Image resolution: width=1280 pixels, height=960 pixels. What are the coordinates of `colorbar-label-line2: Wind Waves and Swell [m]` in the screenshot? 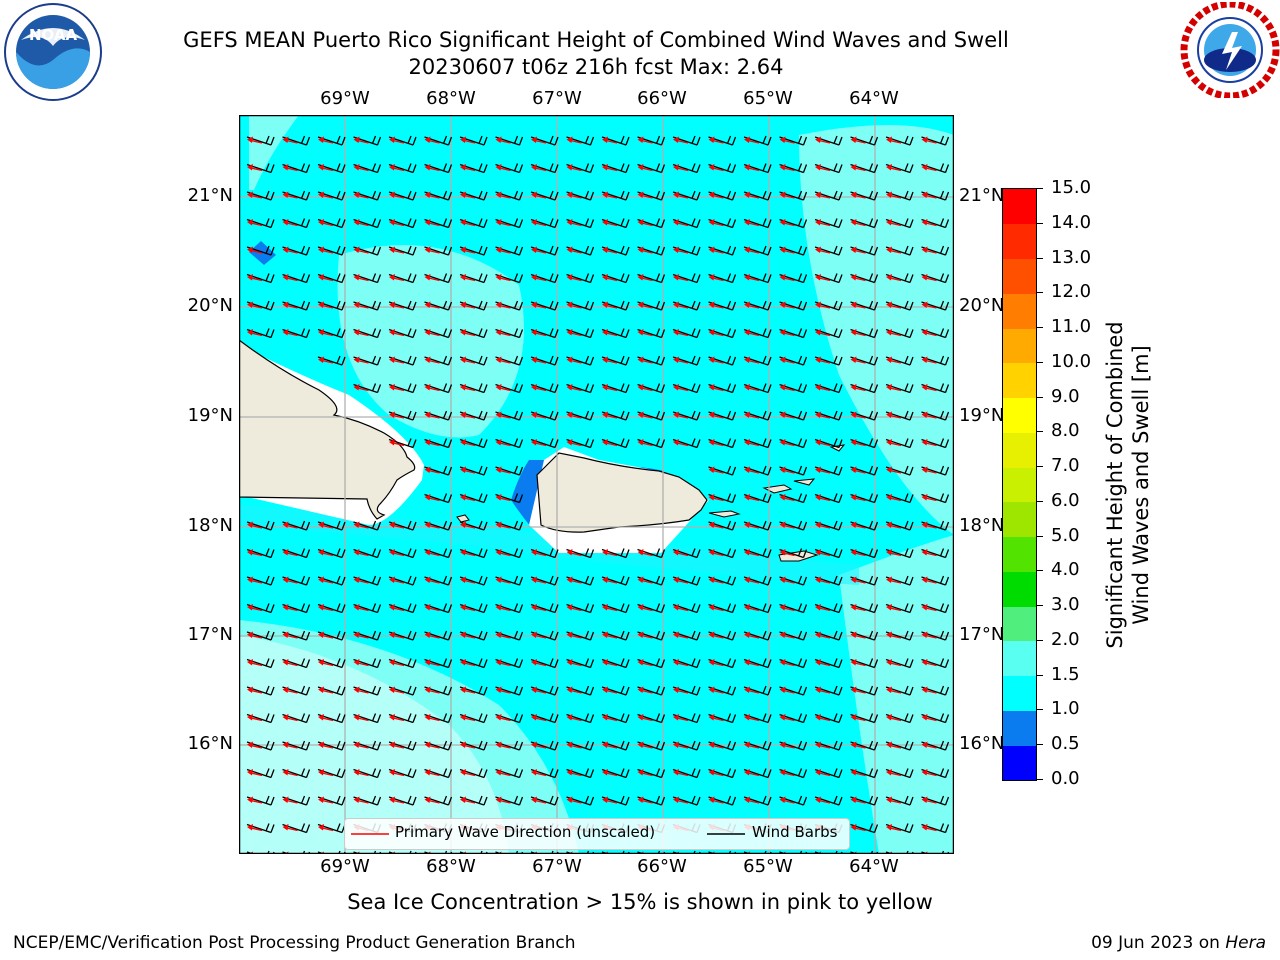 It's located at (1141, 485).